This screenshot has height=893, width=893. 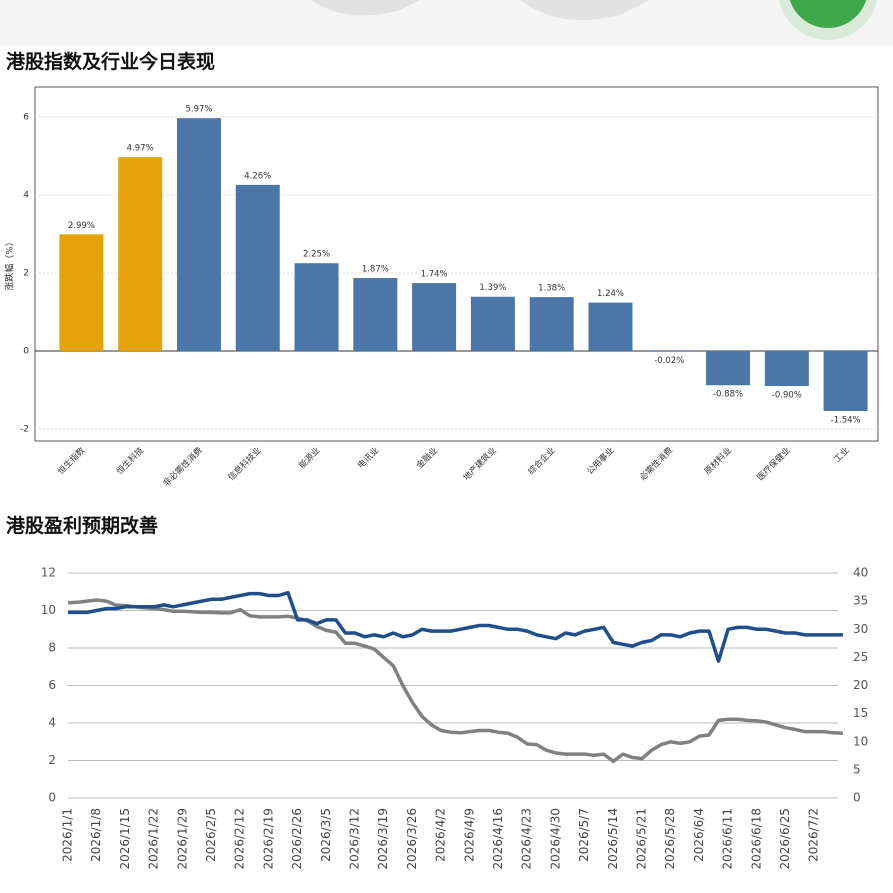 What do you see at coordinates (326, 835) in the screenshot?
I see `x-tick-label: 2026/3/5` at bounding box center [326, 835].